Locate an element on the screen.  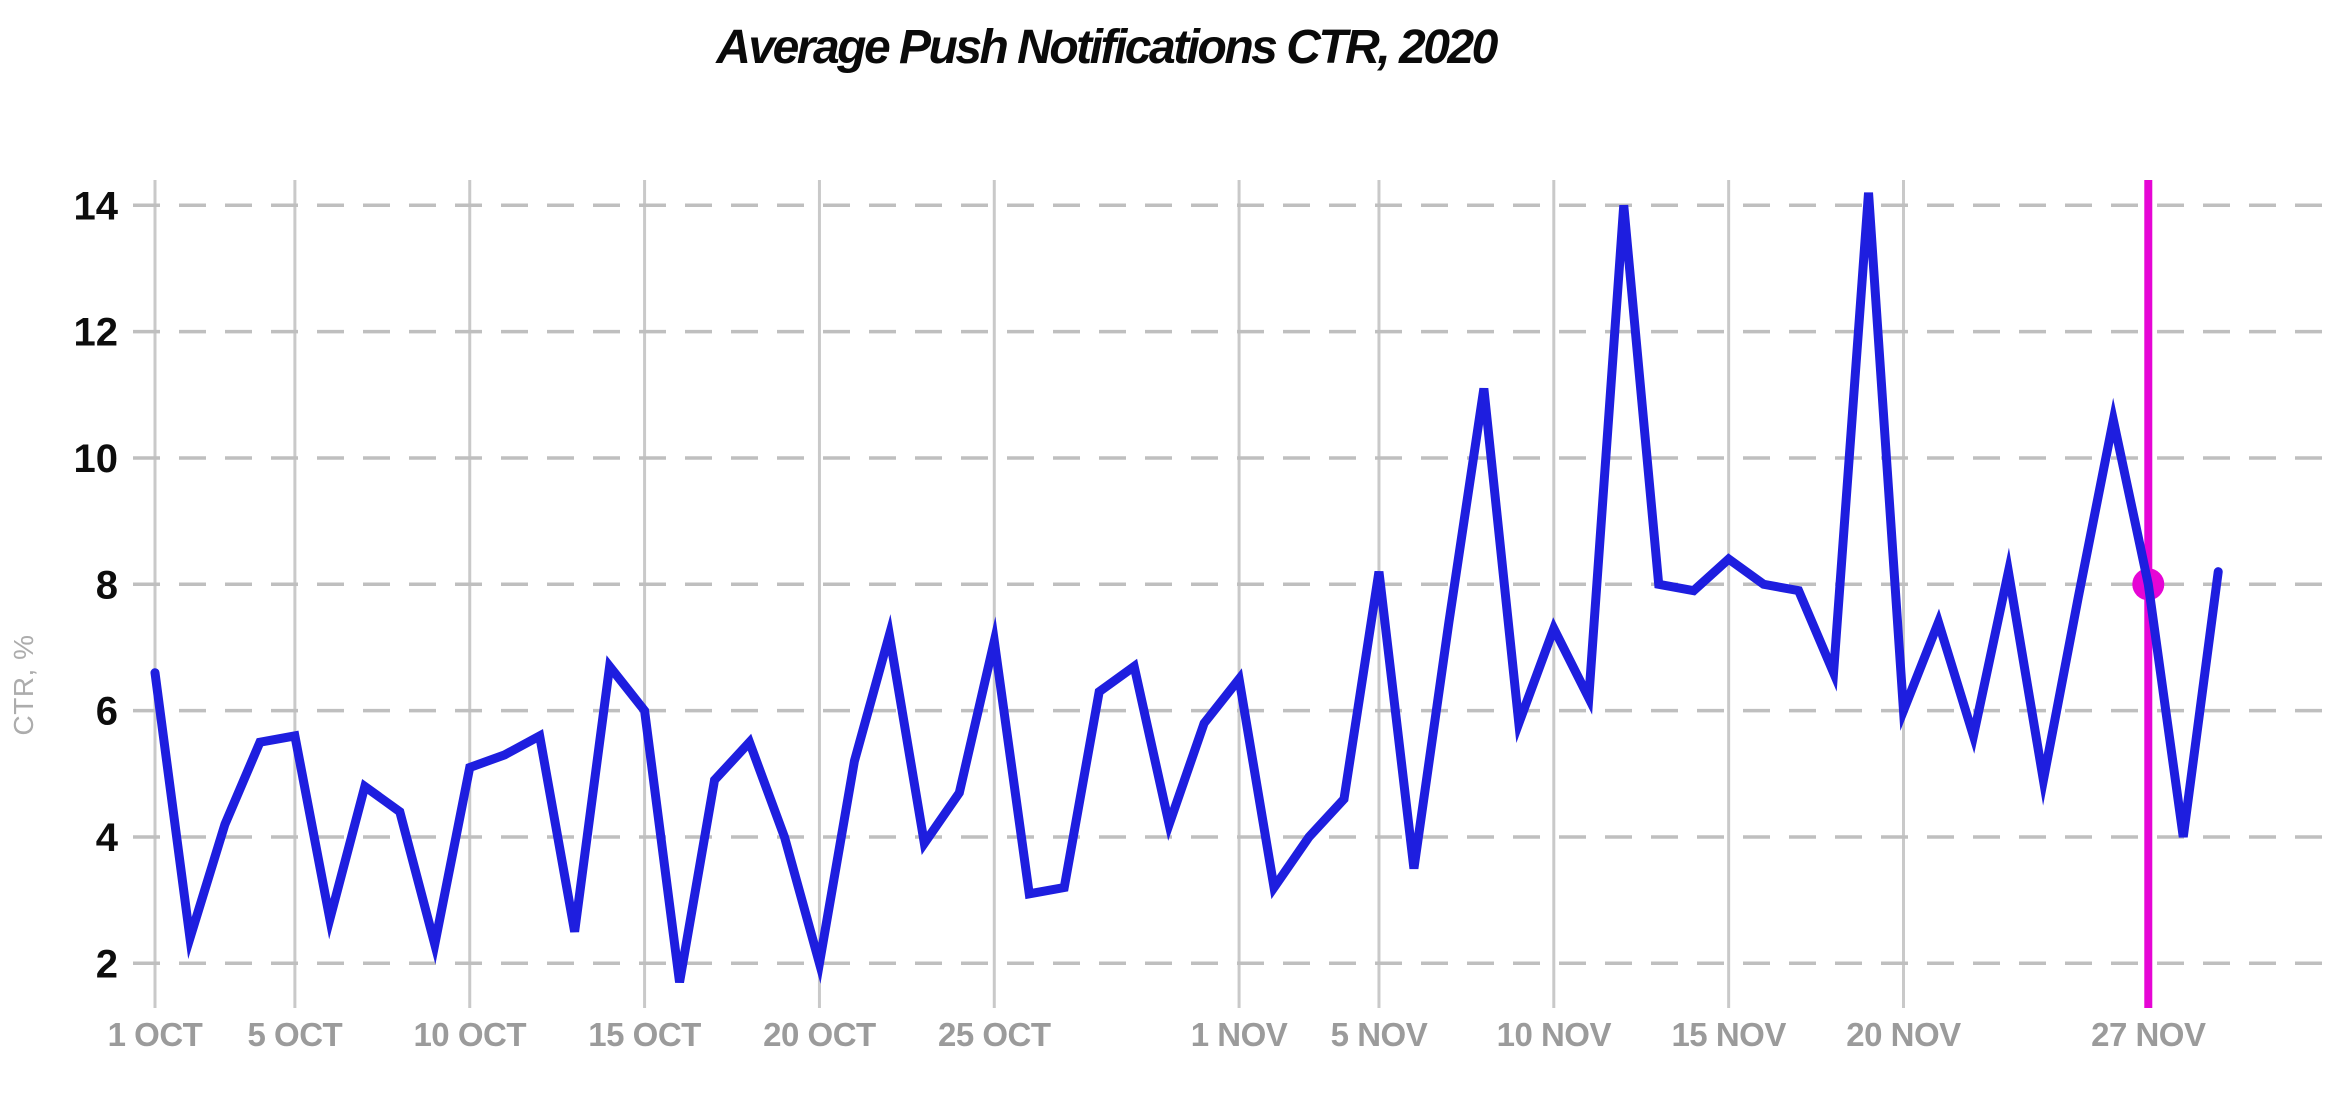
x-tick-label: 1 NOV is located at coordinates (1239, 1034).